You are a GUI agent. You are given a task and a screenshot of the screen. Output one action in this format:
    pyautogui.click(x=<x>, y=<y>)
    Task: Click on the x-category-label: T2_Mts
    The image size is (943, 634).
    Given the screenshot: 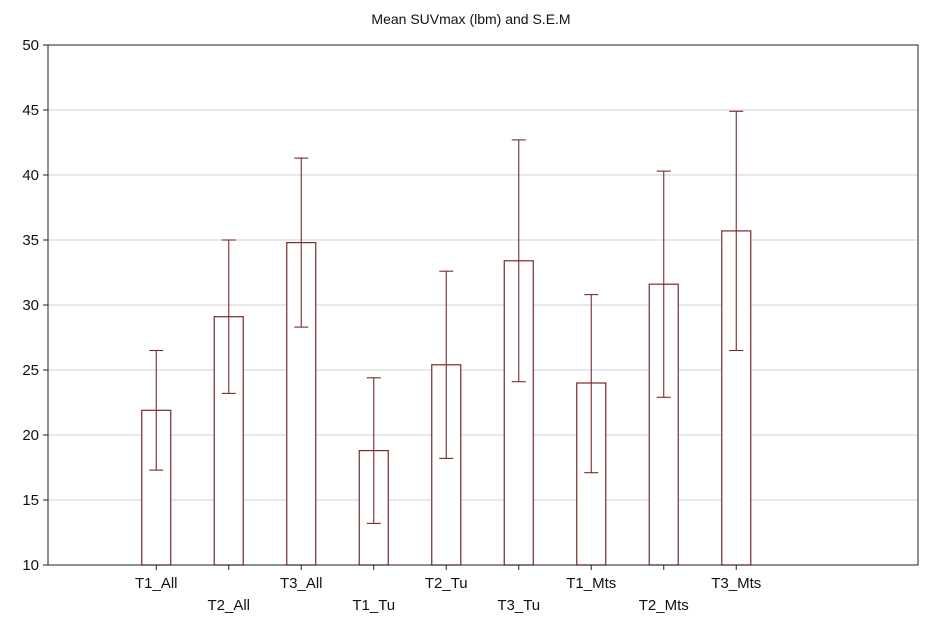 What is the action you would take?
    pyautogui.click(x=664, y=605)
    